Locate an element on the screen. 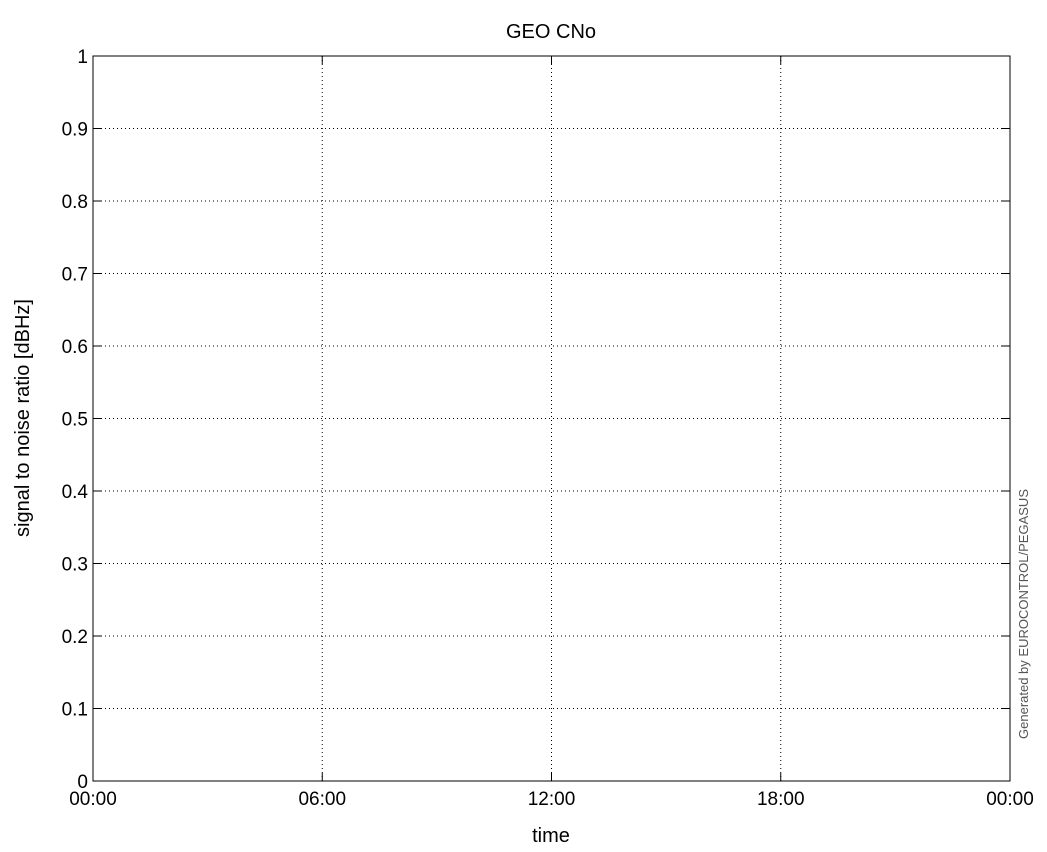 The image size is (1047, 852). x-axis-title: time is located at coordinates (551, 836).